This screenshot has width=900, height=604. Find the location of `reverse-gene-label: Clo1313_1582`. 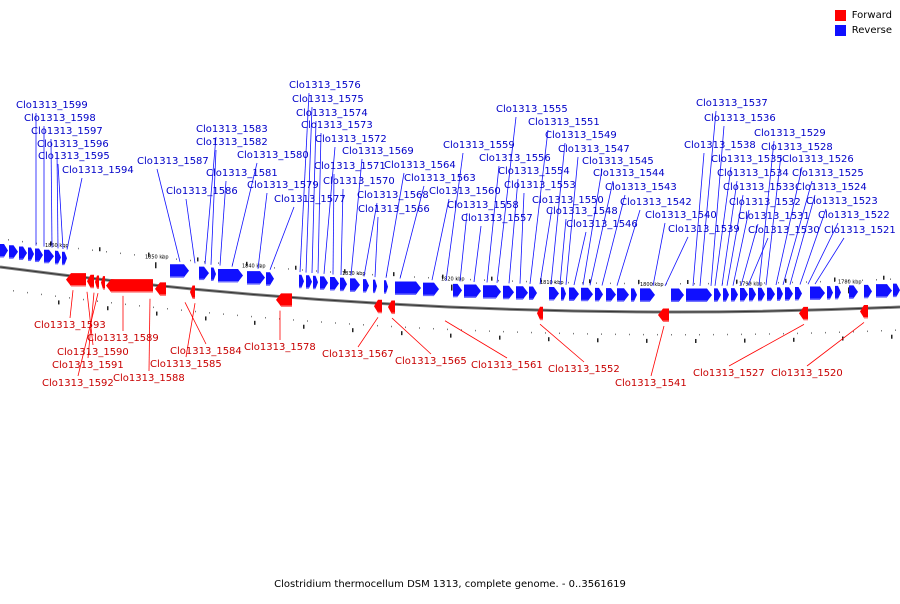

reverse-gene-label: Clo1313_1582 is located at coordinates (232, 142).